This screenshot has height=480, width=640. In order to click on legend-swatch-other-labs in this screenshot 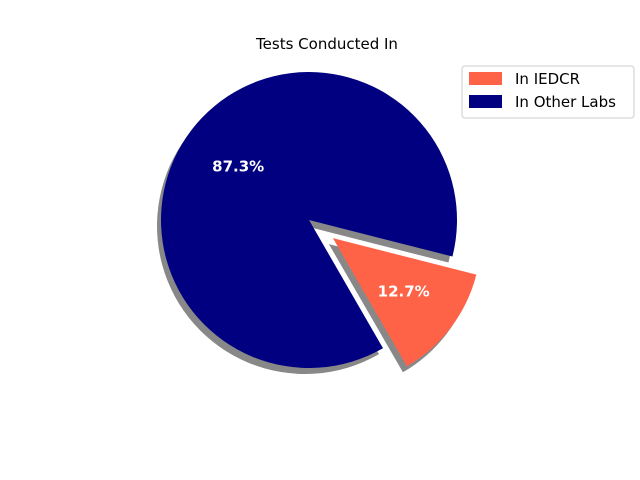, I will do `click(485, 101)`.